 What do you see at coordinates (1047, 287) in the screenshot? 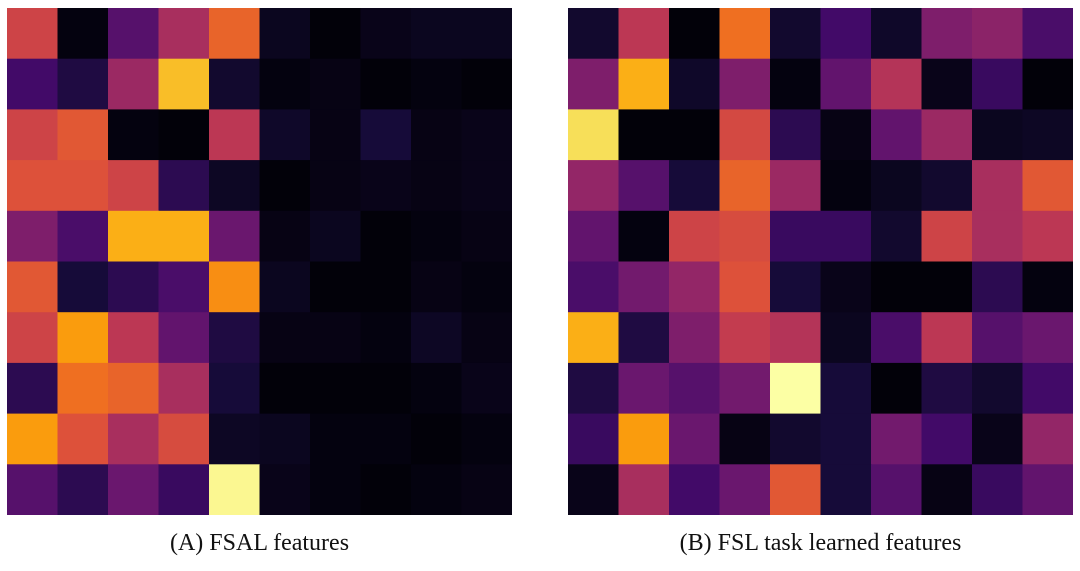
I see `heatmap-b-cell-r5-c9` at bounding box center [1047, 287].